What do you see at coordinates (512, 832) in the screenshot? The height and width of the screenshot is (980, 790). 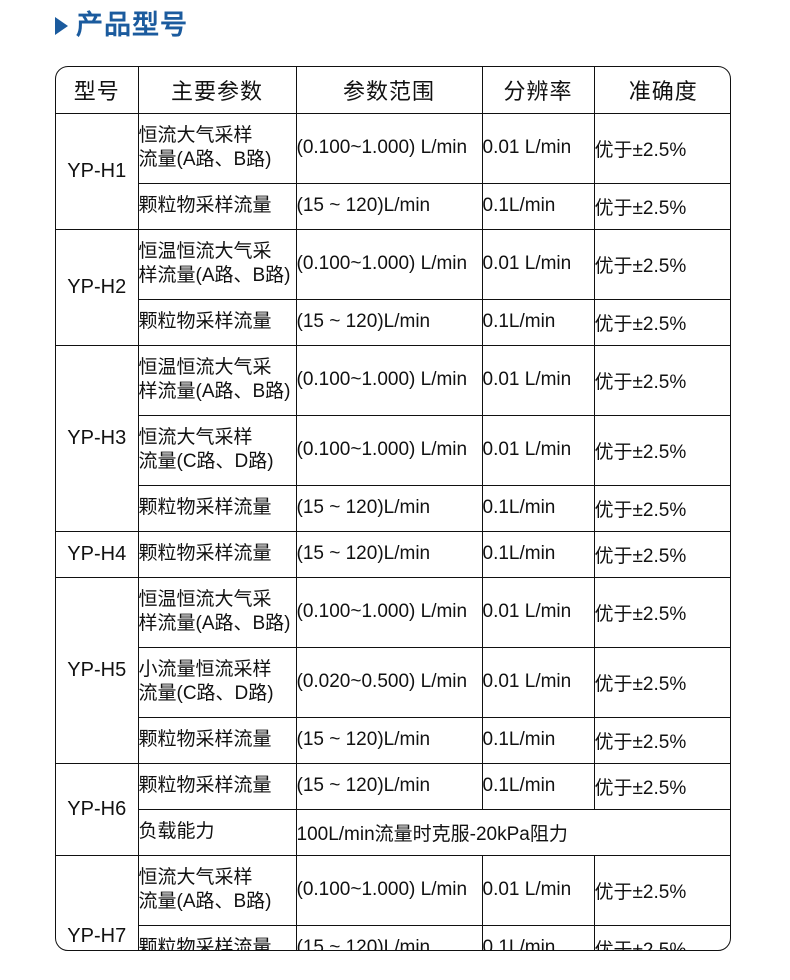 I see `load-capacity-value-cell: 100L/min流量时克服-20kPa阻力` at bounding box center [512, 832].